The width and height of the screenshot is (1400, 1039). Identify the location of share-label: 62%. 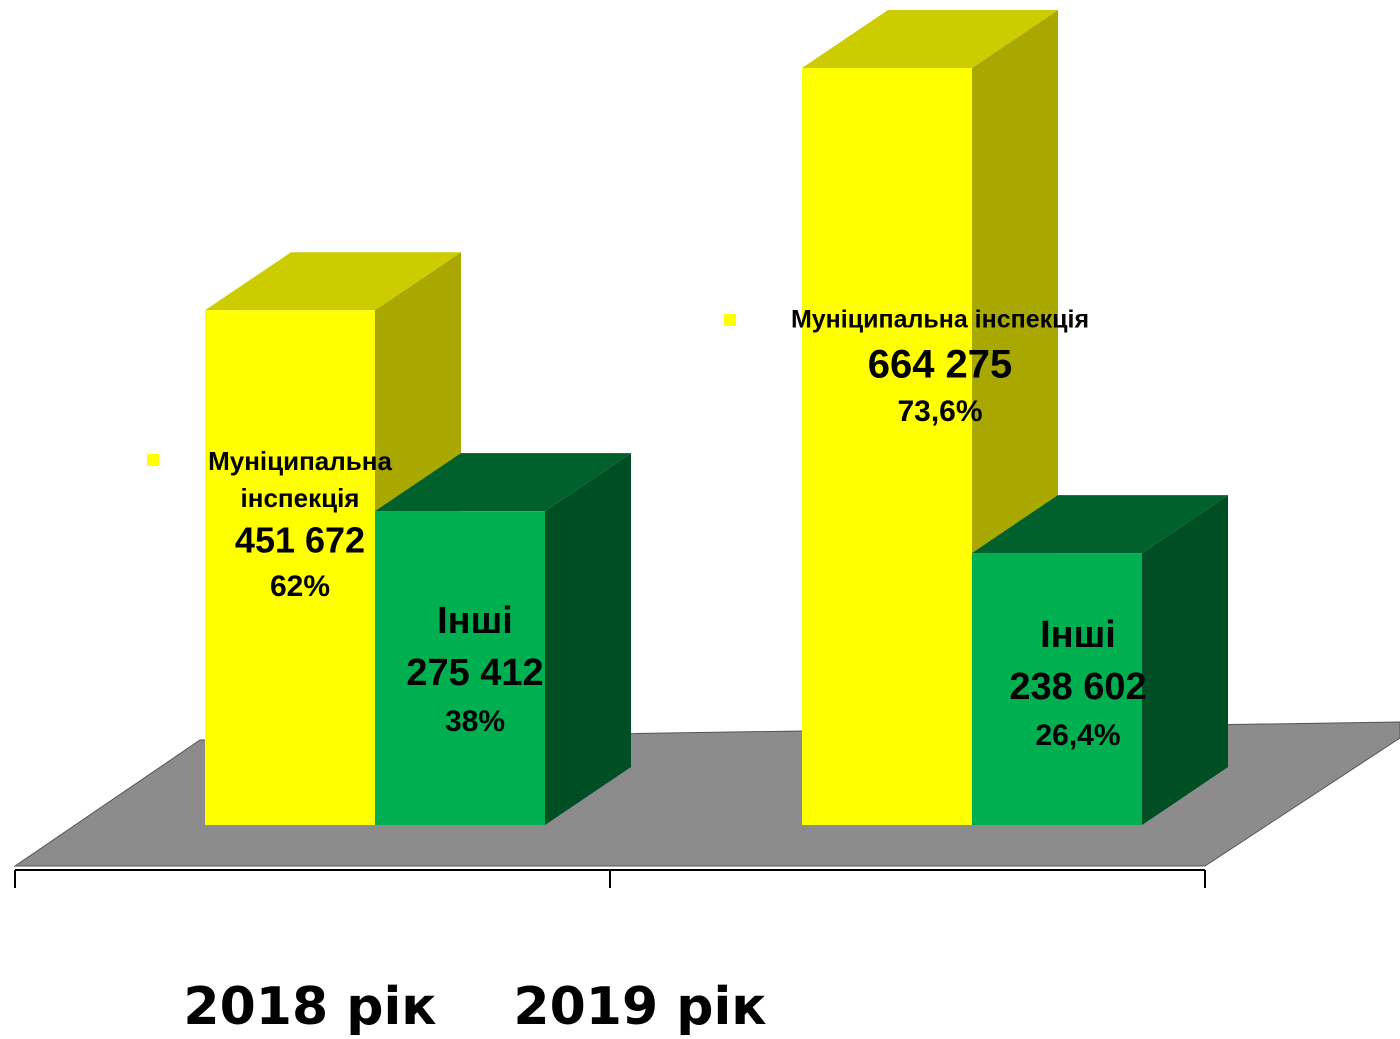
(300, 586).